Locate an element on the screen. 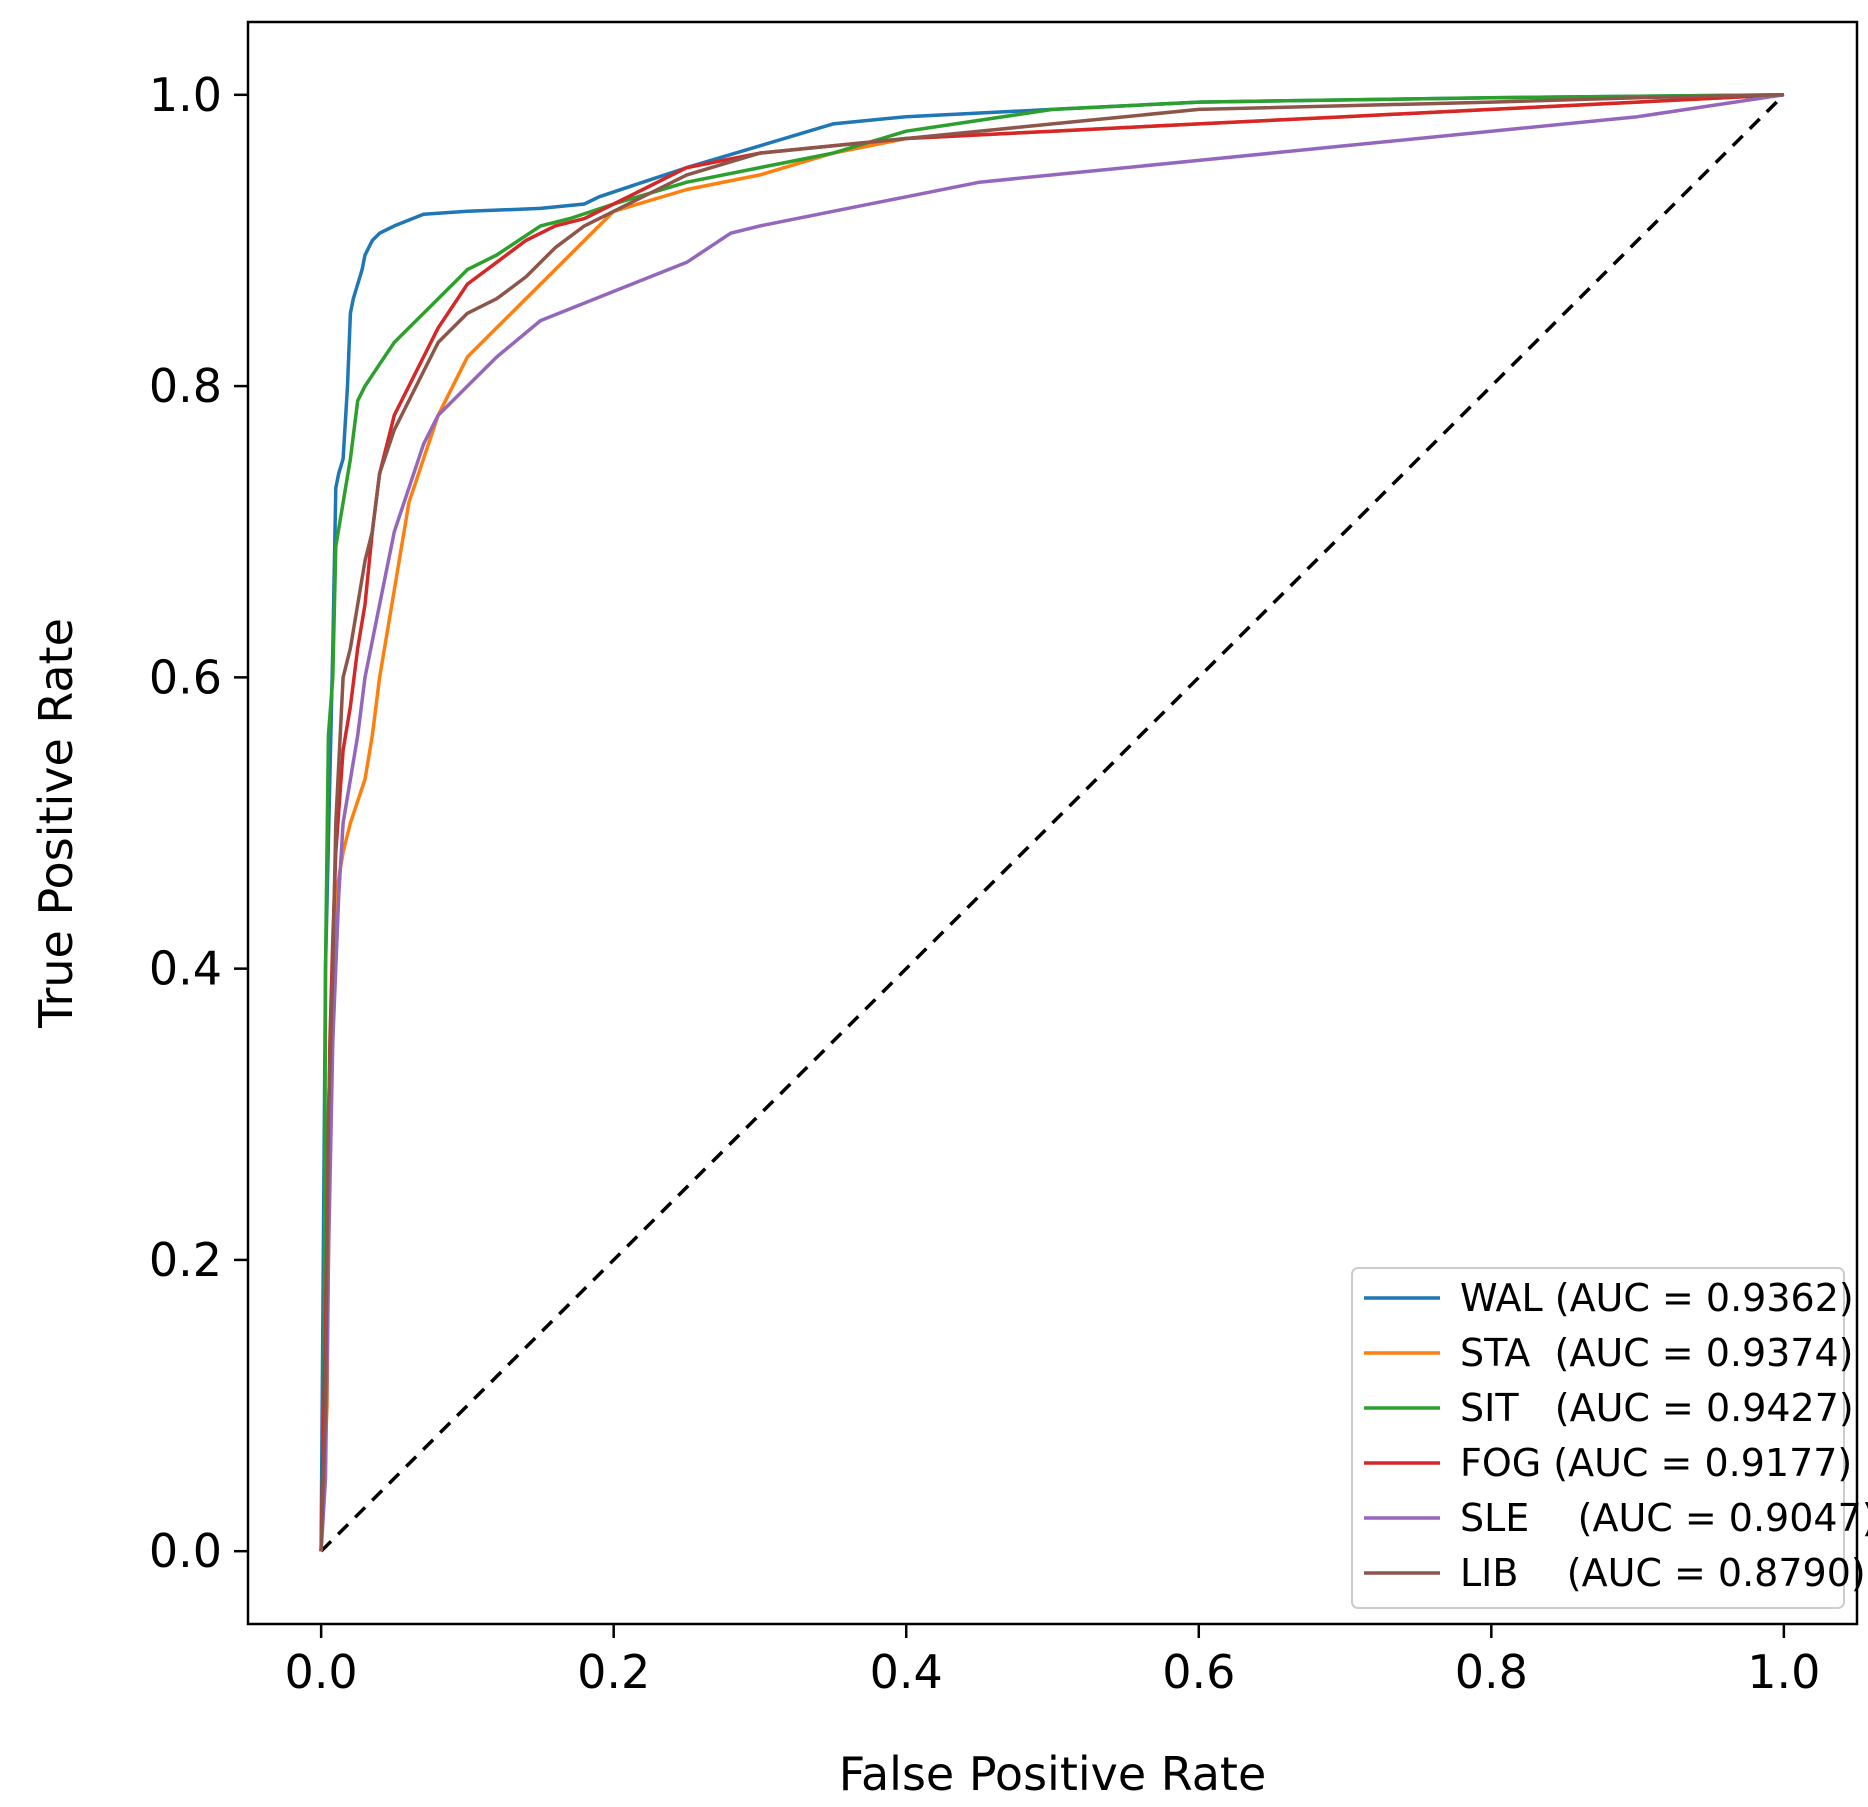 This screenshot has height=1807, width=1868. x-tick-label: 0.8 is located at coordinates (1491, 1672).